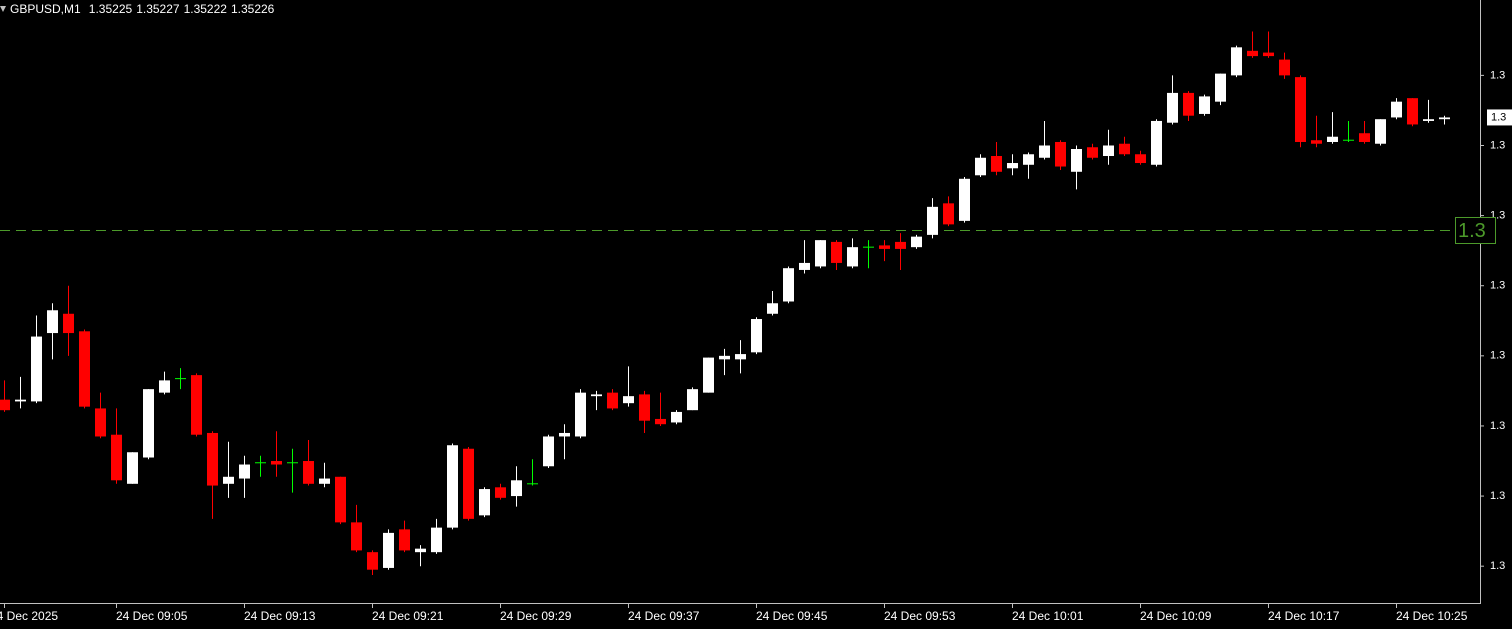 The height and width of the screenshot is (629, 1512). I want to click on header-close: 1.35226, so click(253, 9).